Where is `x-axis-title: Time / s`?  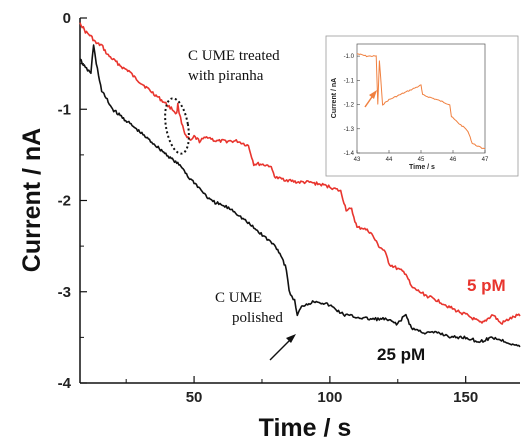
x-axis-title: Time / s is located at coordinates (305, 428).